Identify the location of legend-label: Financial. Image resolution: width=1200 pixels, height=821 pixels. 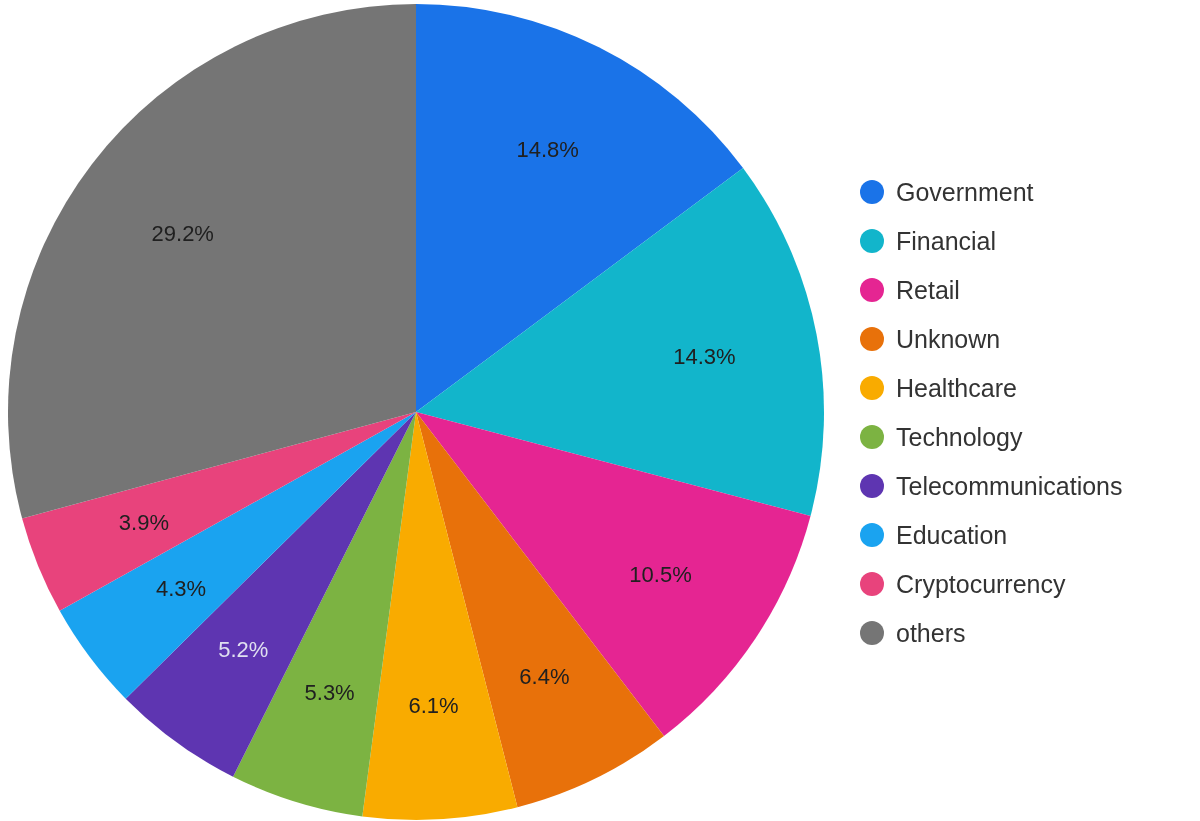
(946, 241).